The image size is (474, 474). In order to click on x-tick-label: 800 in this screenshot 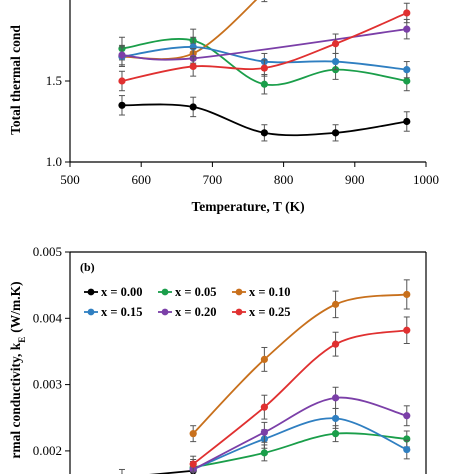, I will do `click(284, 179)`.